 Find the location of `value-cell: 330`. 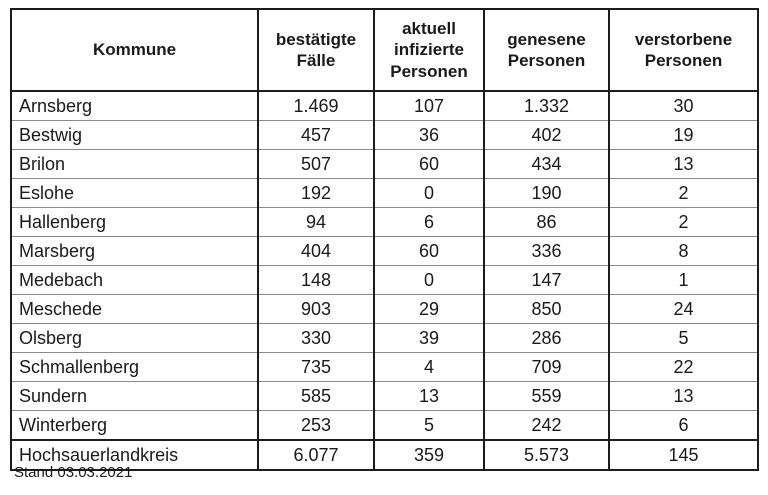

value-cell: 330 is located at coordinates (316, 338).